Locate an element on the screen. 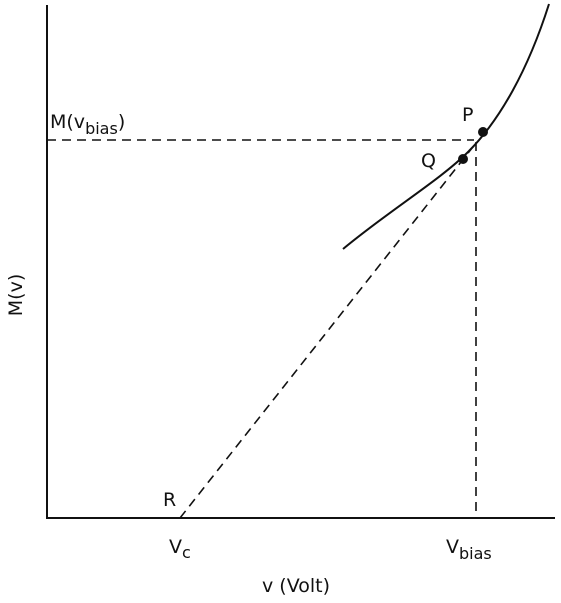 The height and width of the screenshot is (603, 561). vc-sub: c is located at coordinates (186, 552).